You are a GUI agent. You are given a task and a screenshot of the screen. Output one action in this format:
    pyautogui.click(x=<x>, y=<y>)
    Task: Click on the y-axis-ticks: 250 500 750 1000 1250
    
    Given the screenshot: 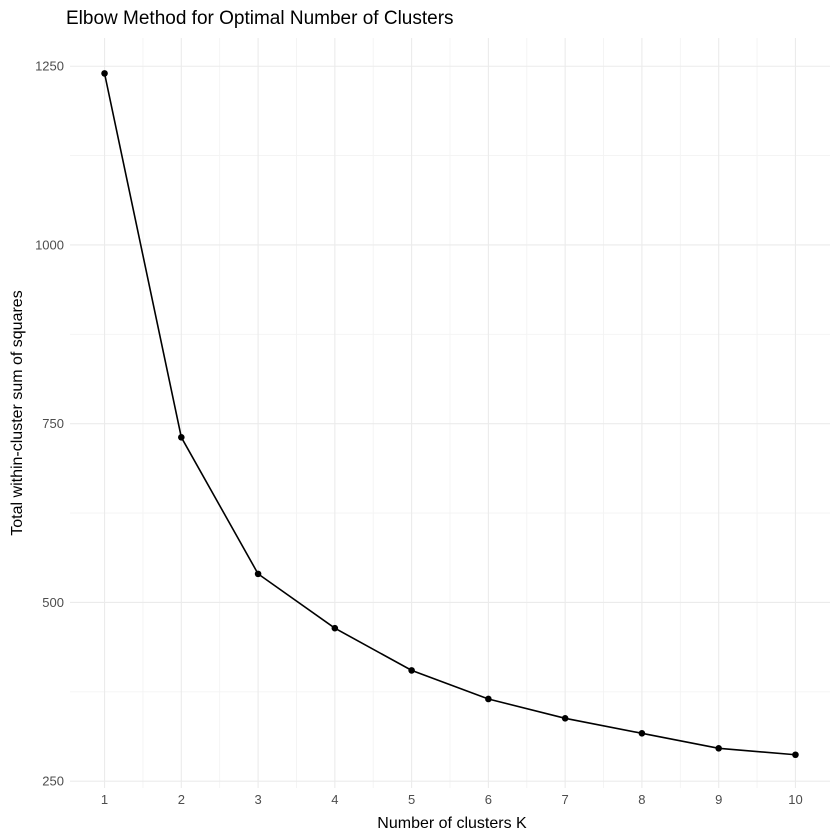 What is the action you would take?
    pyautogui.click(x=49, y=424)
    